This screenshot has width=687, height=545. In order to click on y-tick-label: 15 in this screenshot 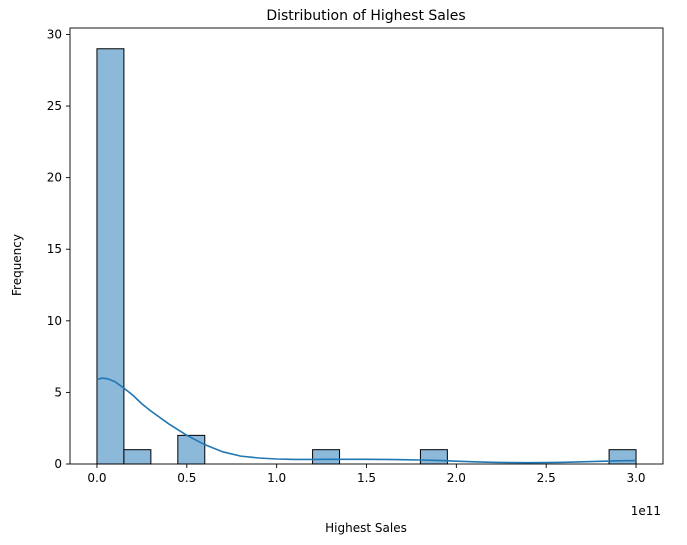, I will do `click(54, 249)`.